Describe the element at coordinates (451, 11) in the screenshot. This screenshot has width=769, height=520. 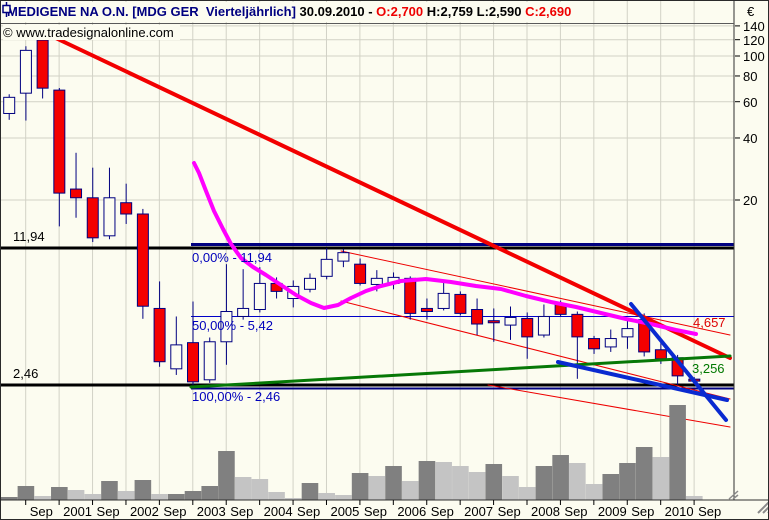
I see `title-segment: H:2,759` at that location.